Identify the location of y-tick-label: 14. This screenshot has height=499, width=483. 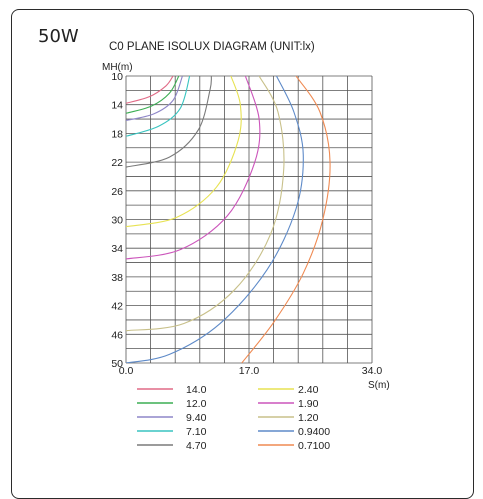
(117, 106).